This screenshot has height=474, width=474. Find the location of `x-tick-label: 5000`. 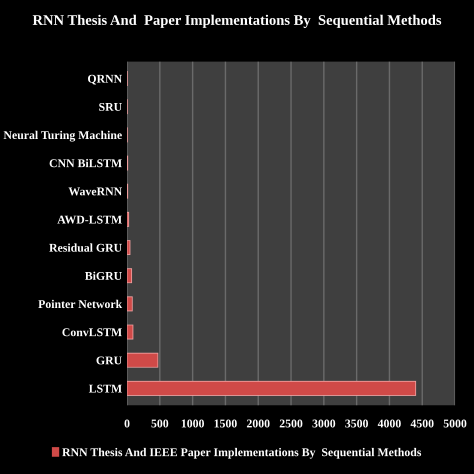

x-tick-label: 5000 is located at coordinates (455, 424).